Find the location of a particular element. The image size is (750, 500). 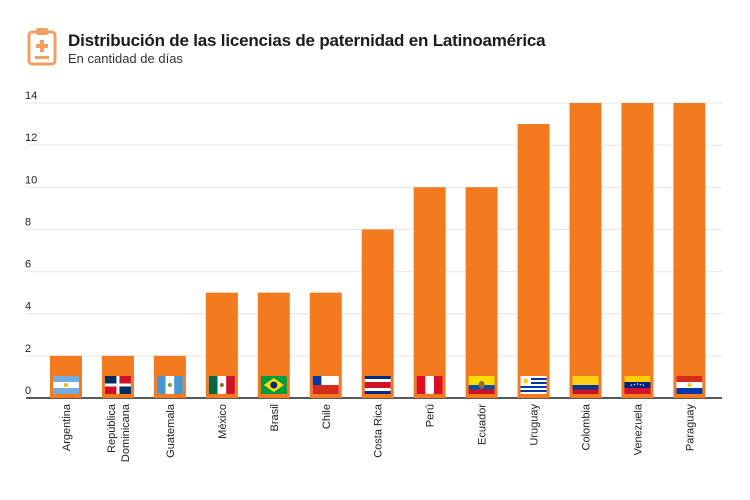

category-label-costa-rica: Costa Rica is located at coordinates (379, 430).